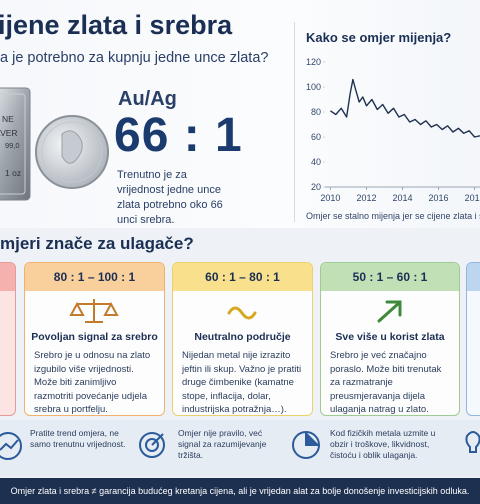  What do you see at coordinates (8, 119) in the screenshot?
I see `bar-text: NE` at bounding box center [8, 119].